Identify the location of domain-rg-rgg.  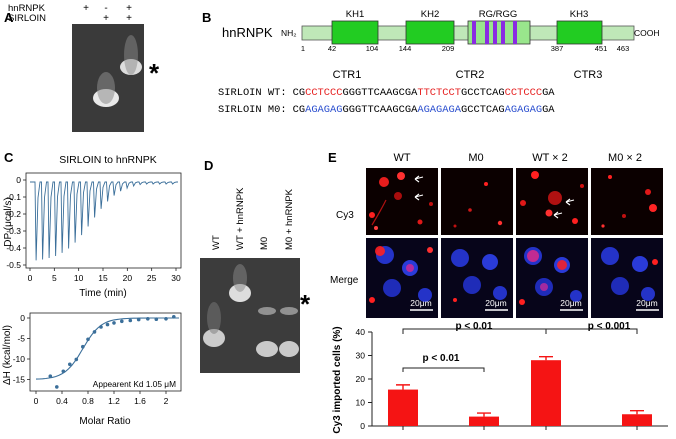
(499, 32).